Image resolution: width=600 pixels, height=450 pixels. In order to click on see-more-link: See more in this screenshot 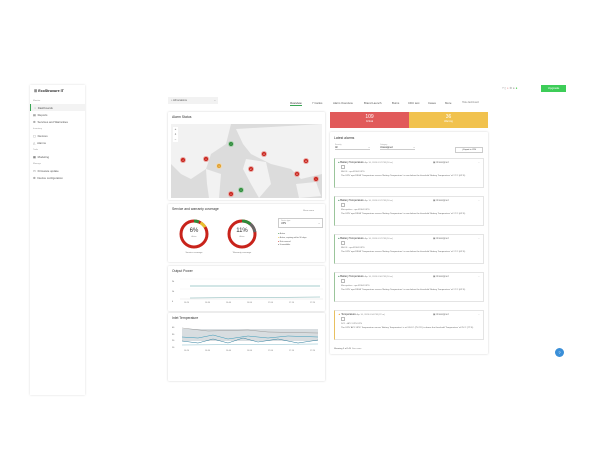, I will do `click(357, 349)`.